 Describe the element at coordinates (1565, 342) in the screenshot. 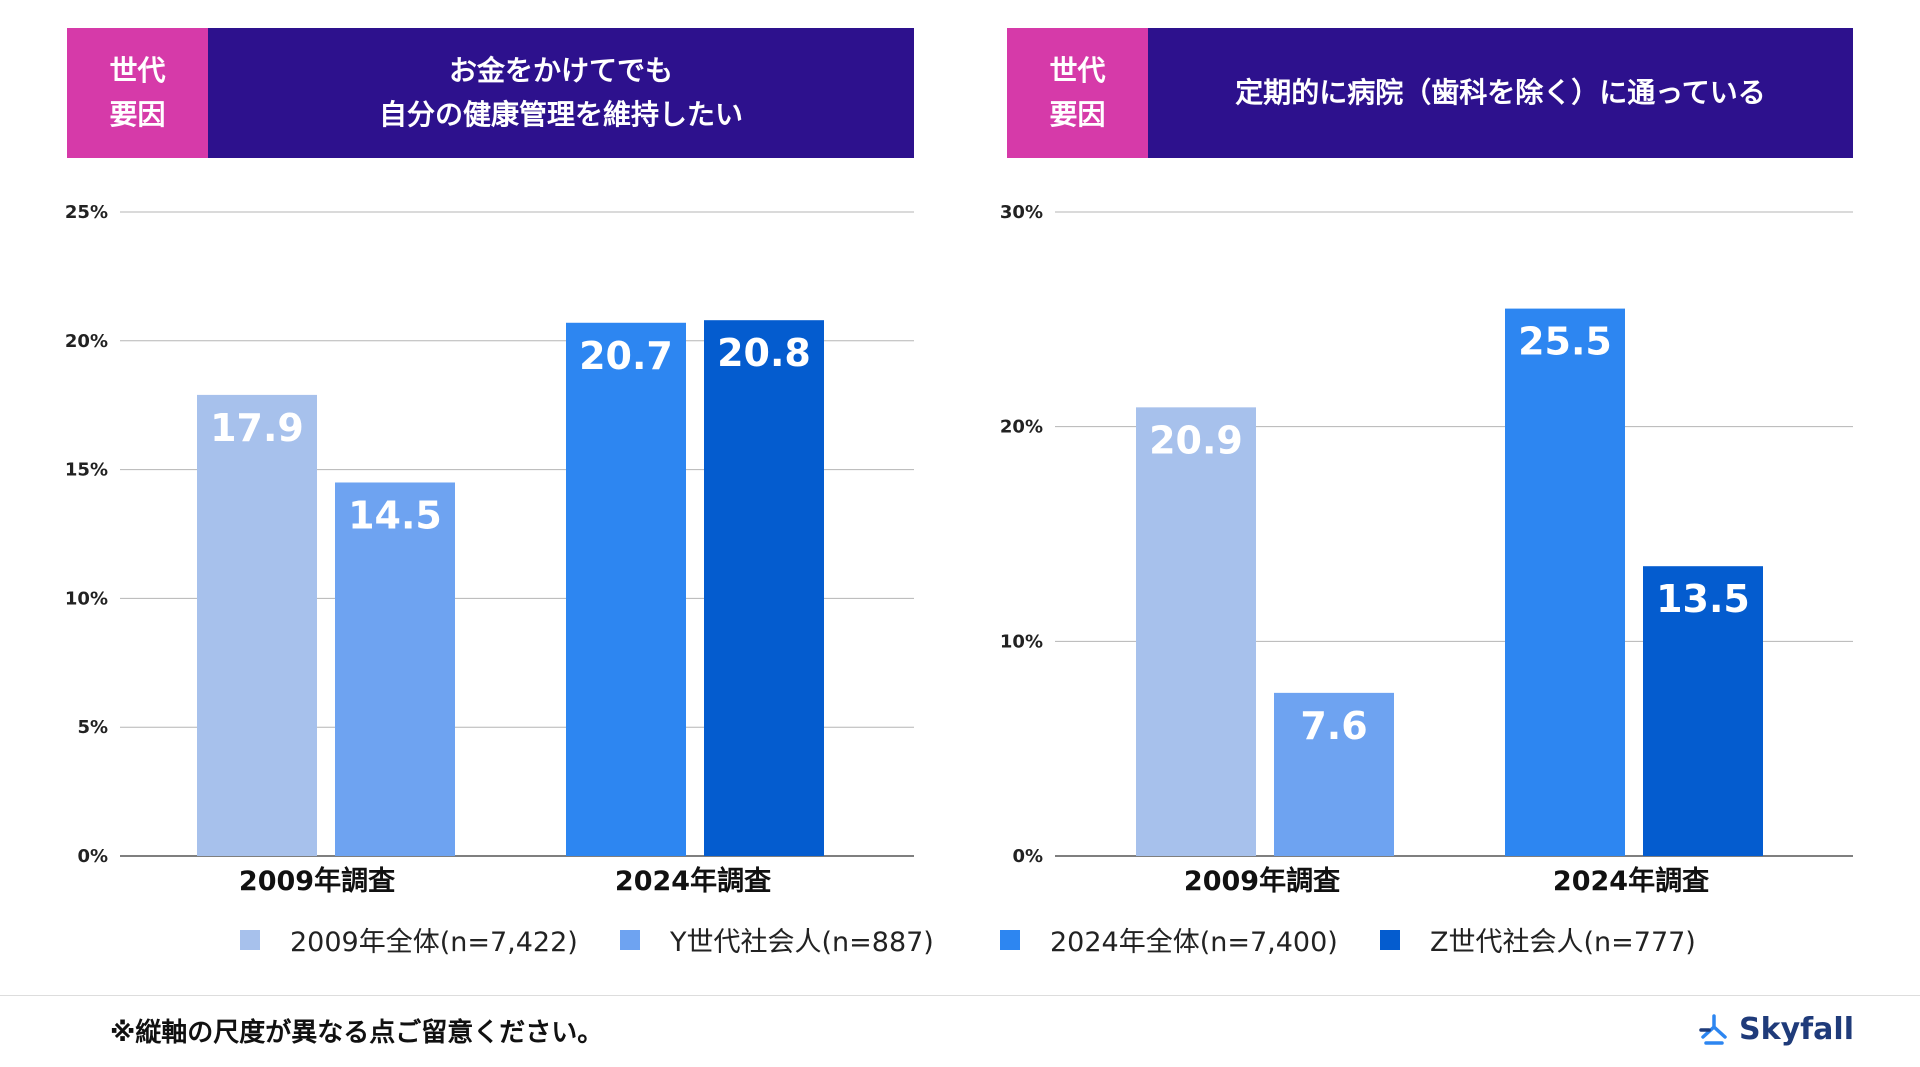

I see `right-bar-value-label: 25.5` at that location.